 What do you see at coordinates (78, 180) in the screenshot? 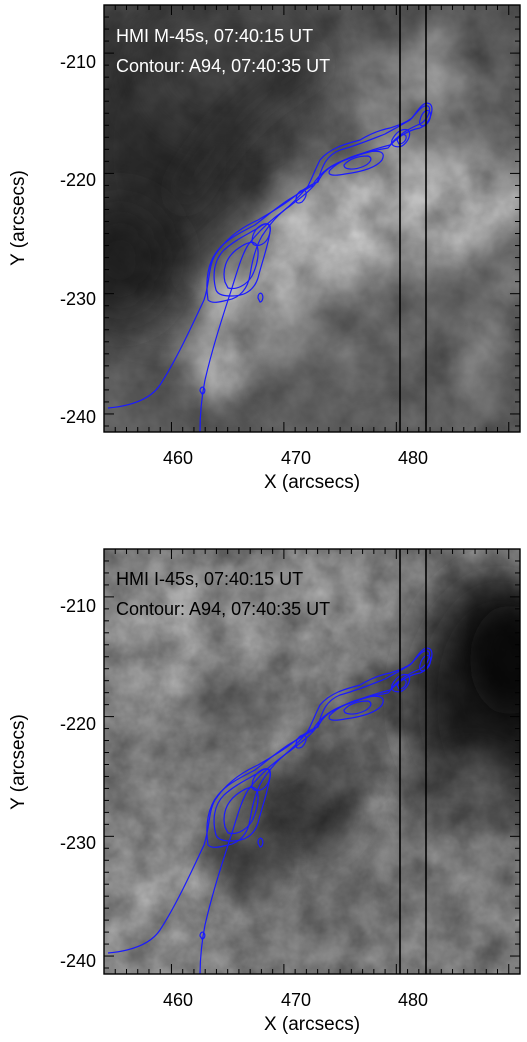
I see `y-tick-label-top-220: -220` at bounding box center [78, 180].